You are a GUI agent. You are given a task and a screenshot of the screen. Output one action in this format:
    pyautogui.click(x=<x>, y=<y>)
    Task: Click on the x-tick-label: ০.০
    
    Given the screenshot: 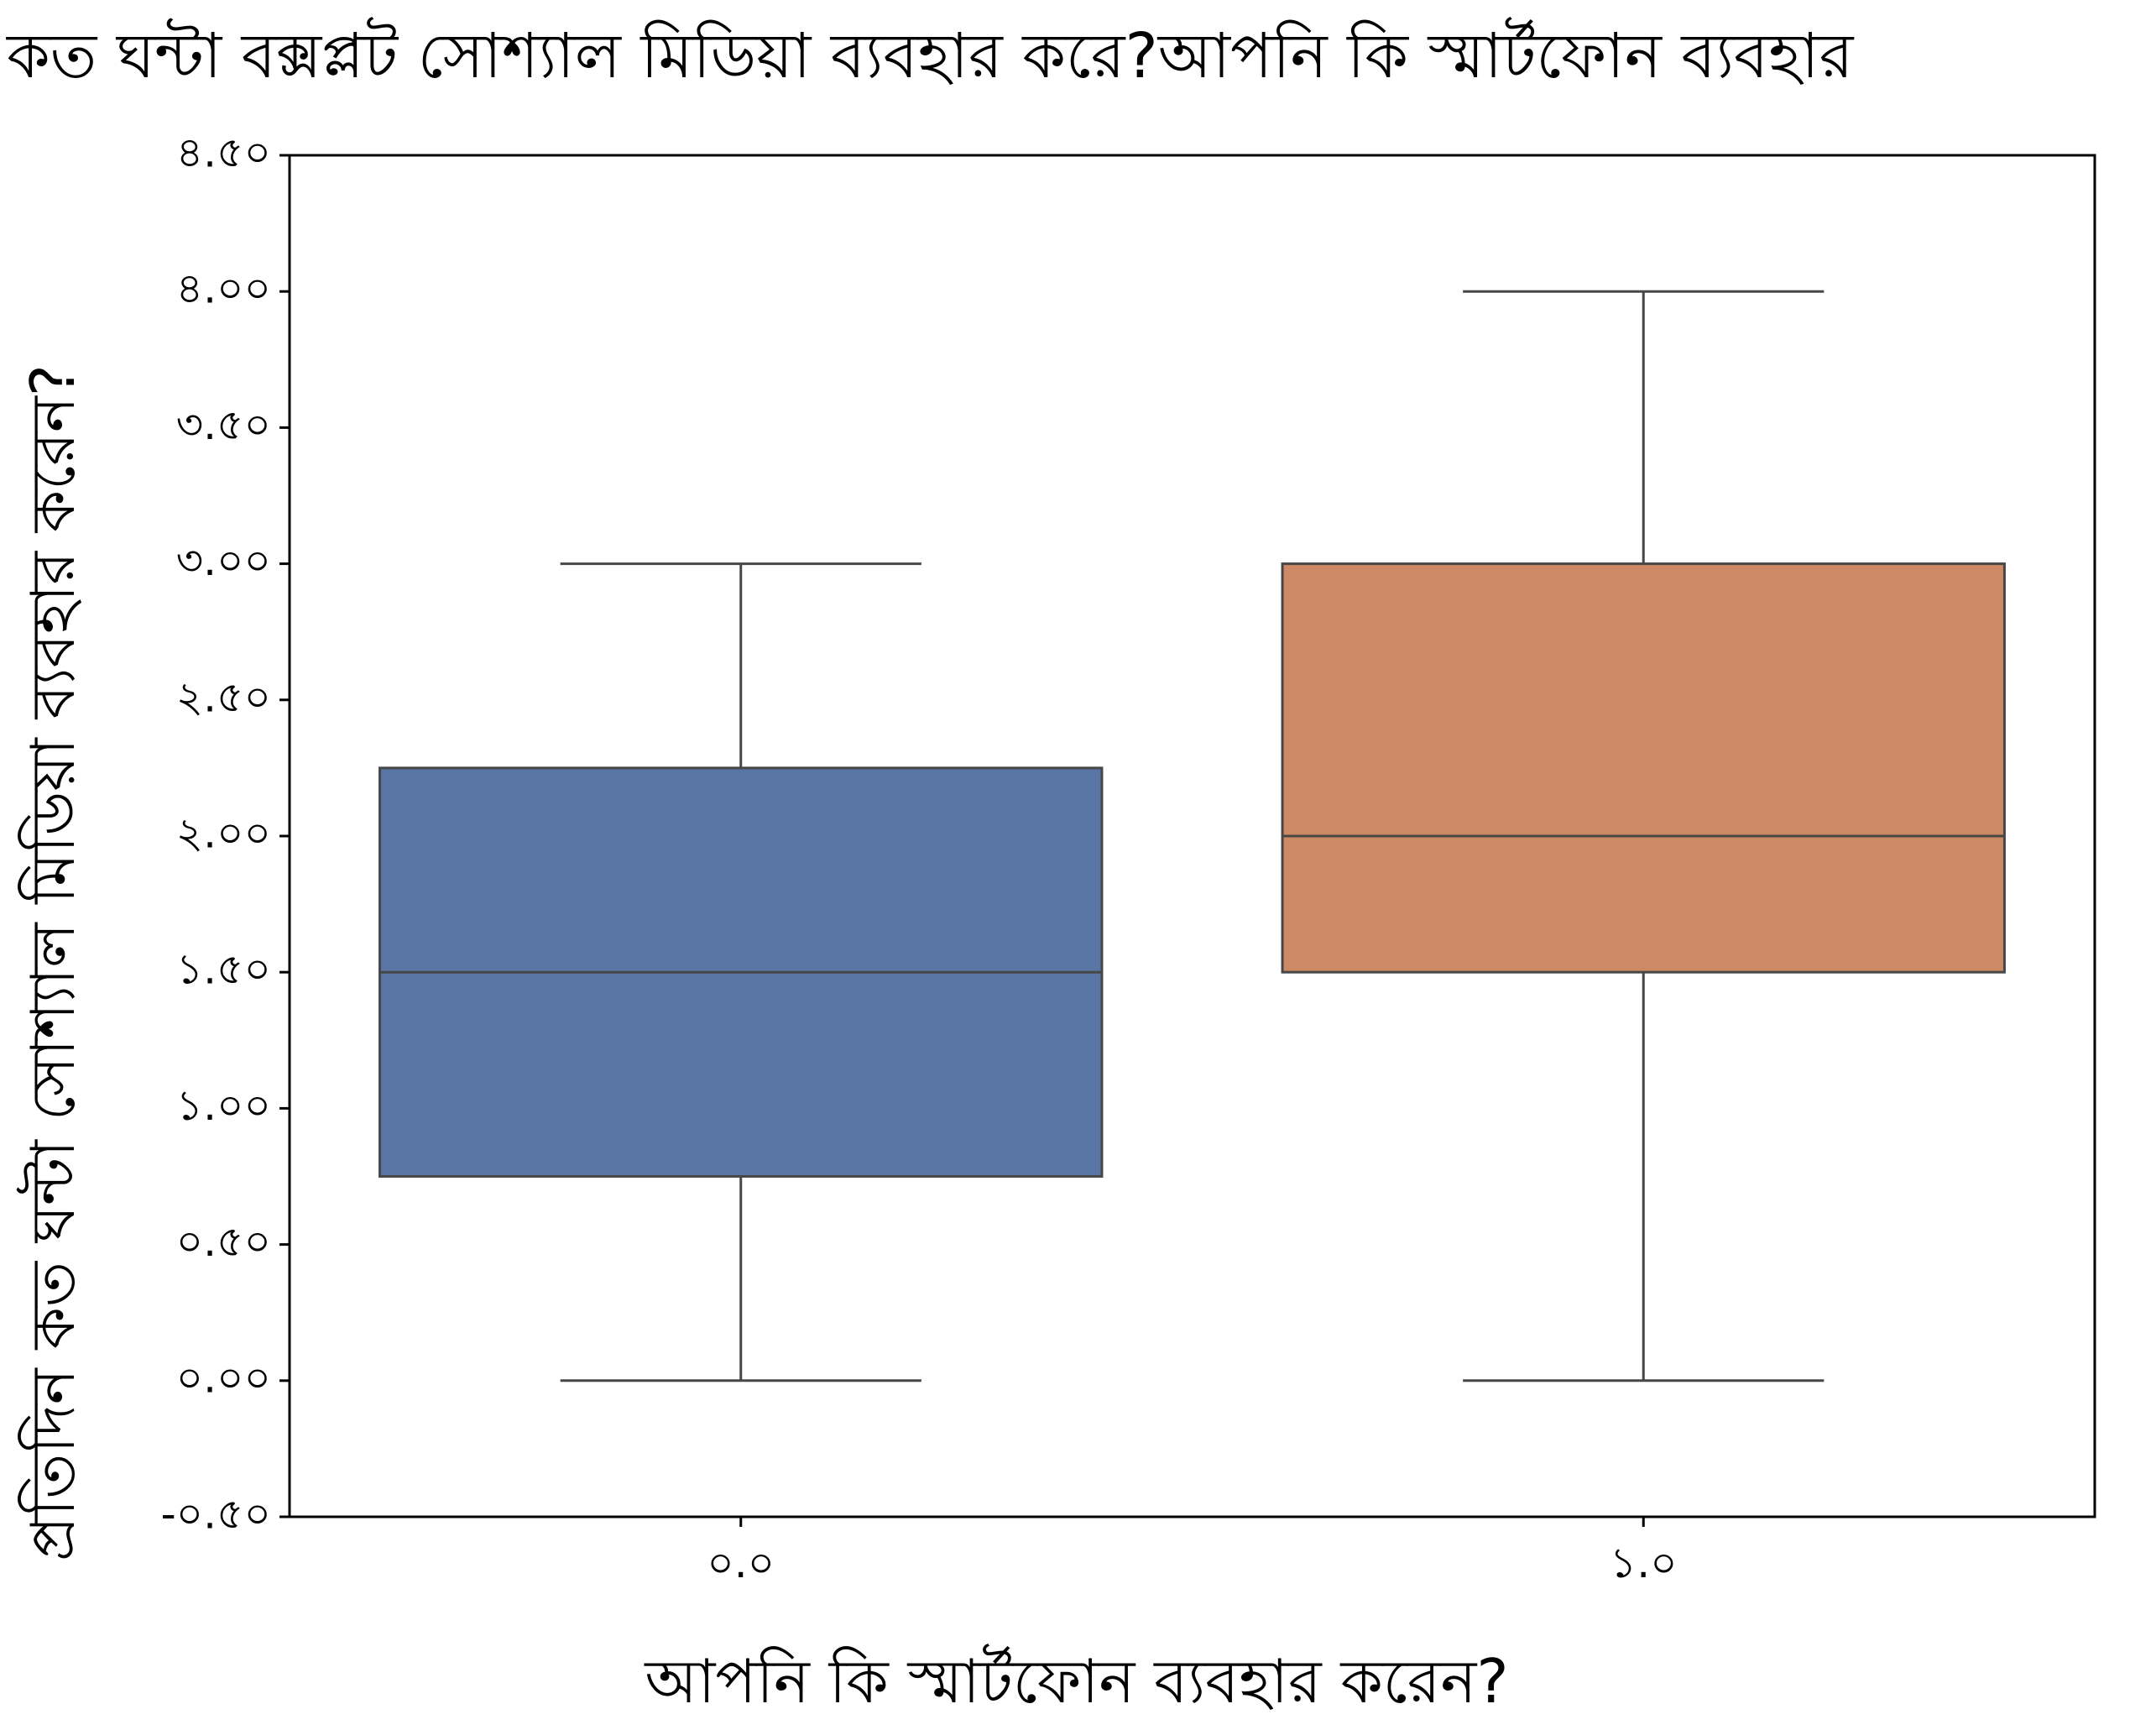 What is the action you would take?
    pyautogui.click(x=741, y=1563)
    